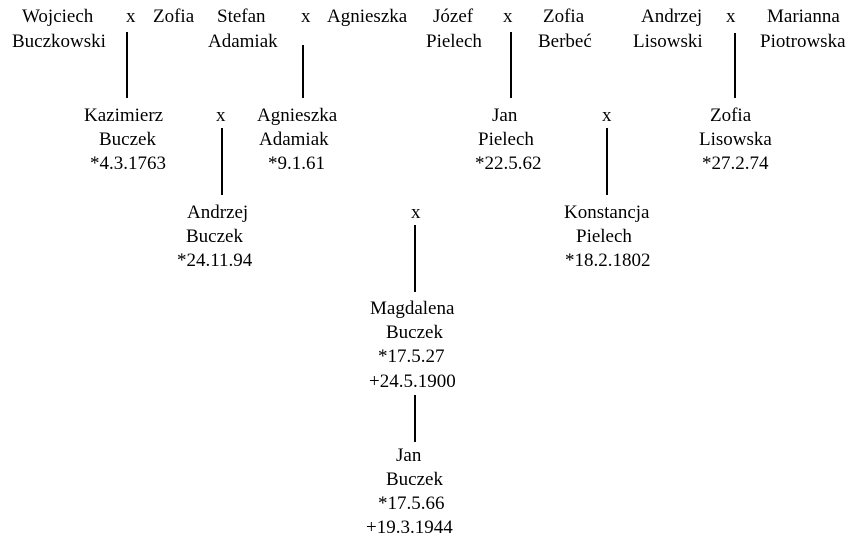  I want to click on person-date: *17.5.66, so click(411, 503).